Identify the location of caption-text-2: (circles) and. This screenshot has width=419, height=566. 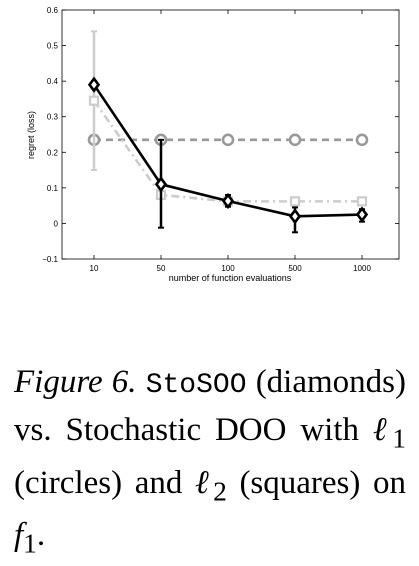
(98, 482).